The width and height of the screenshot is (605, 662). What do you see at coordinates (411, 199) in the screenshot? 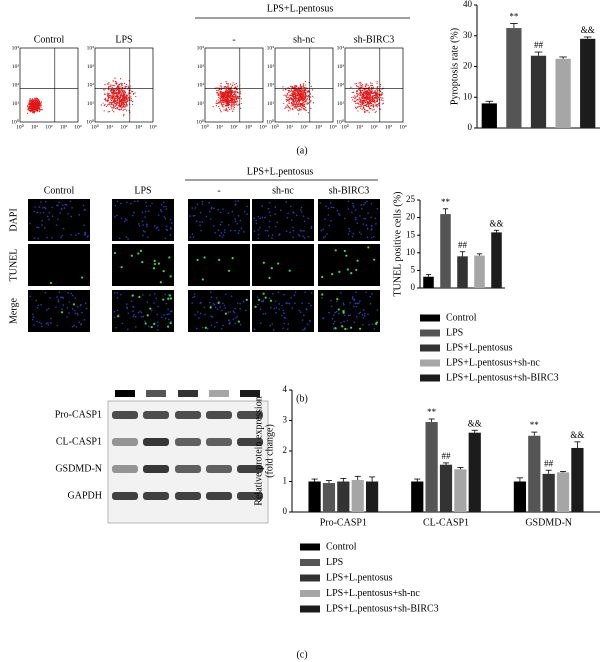
I see `y-tick-label: 25` at bounding box center [411, 199].